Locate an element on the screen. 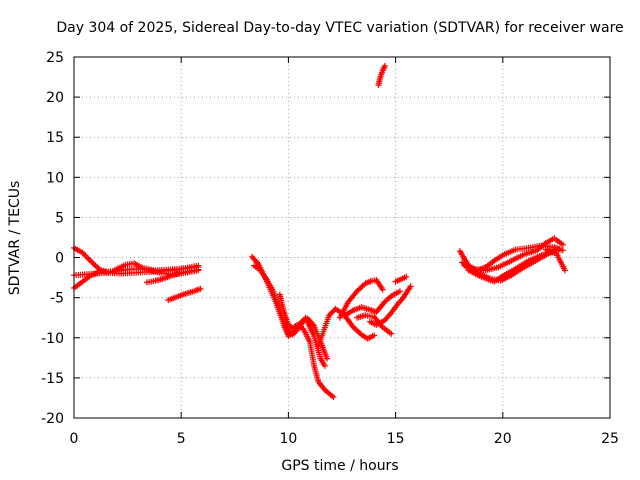 The width and height of the screenshot is (640, 480). data-track-j is located at coordinates (361, 299).